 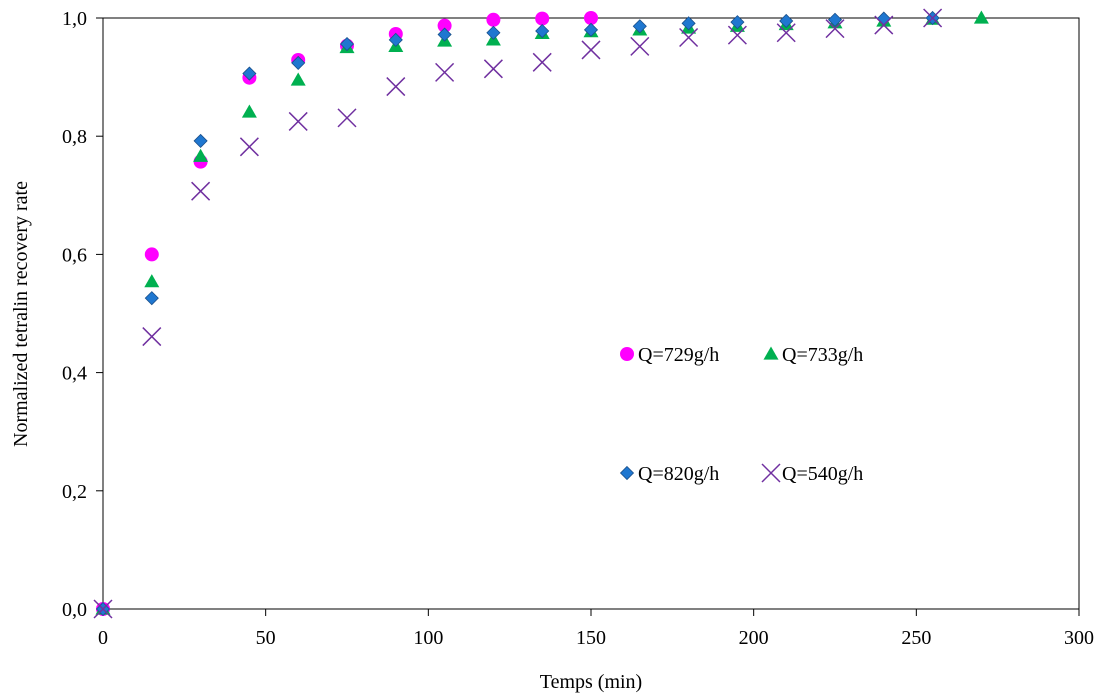 I want to click on y-tick-label: 0,4, so click(x=74, y=374).